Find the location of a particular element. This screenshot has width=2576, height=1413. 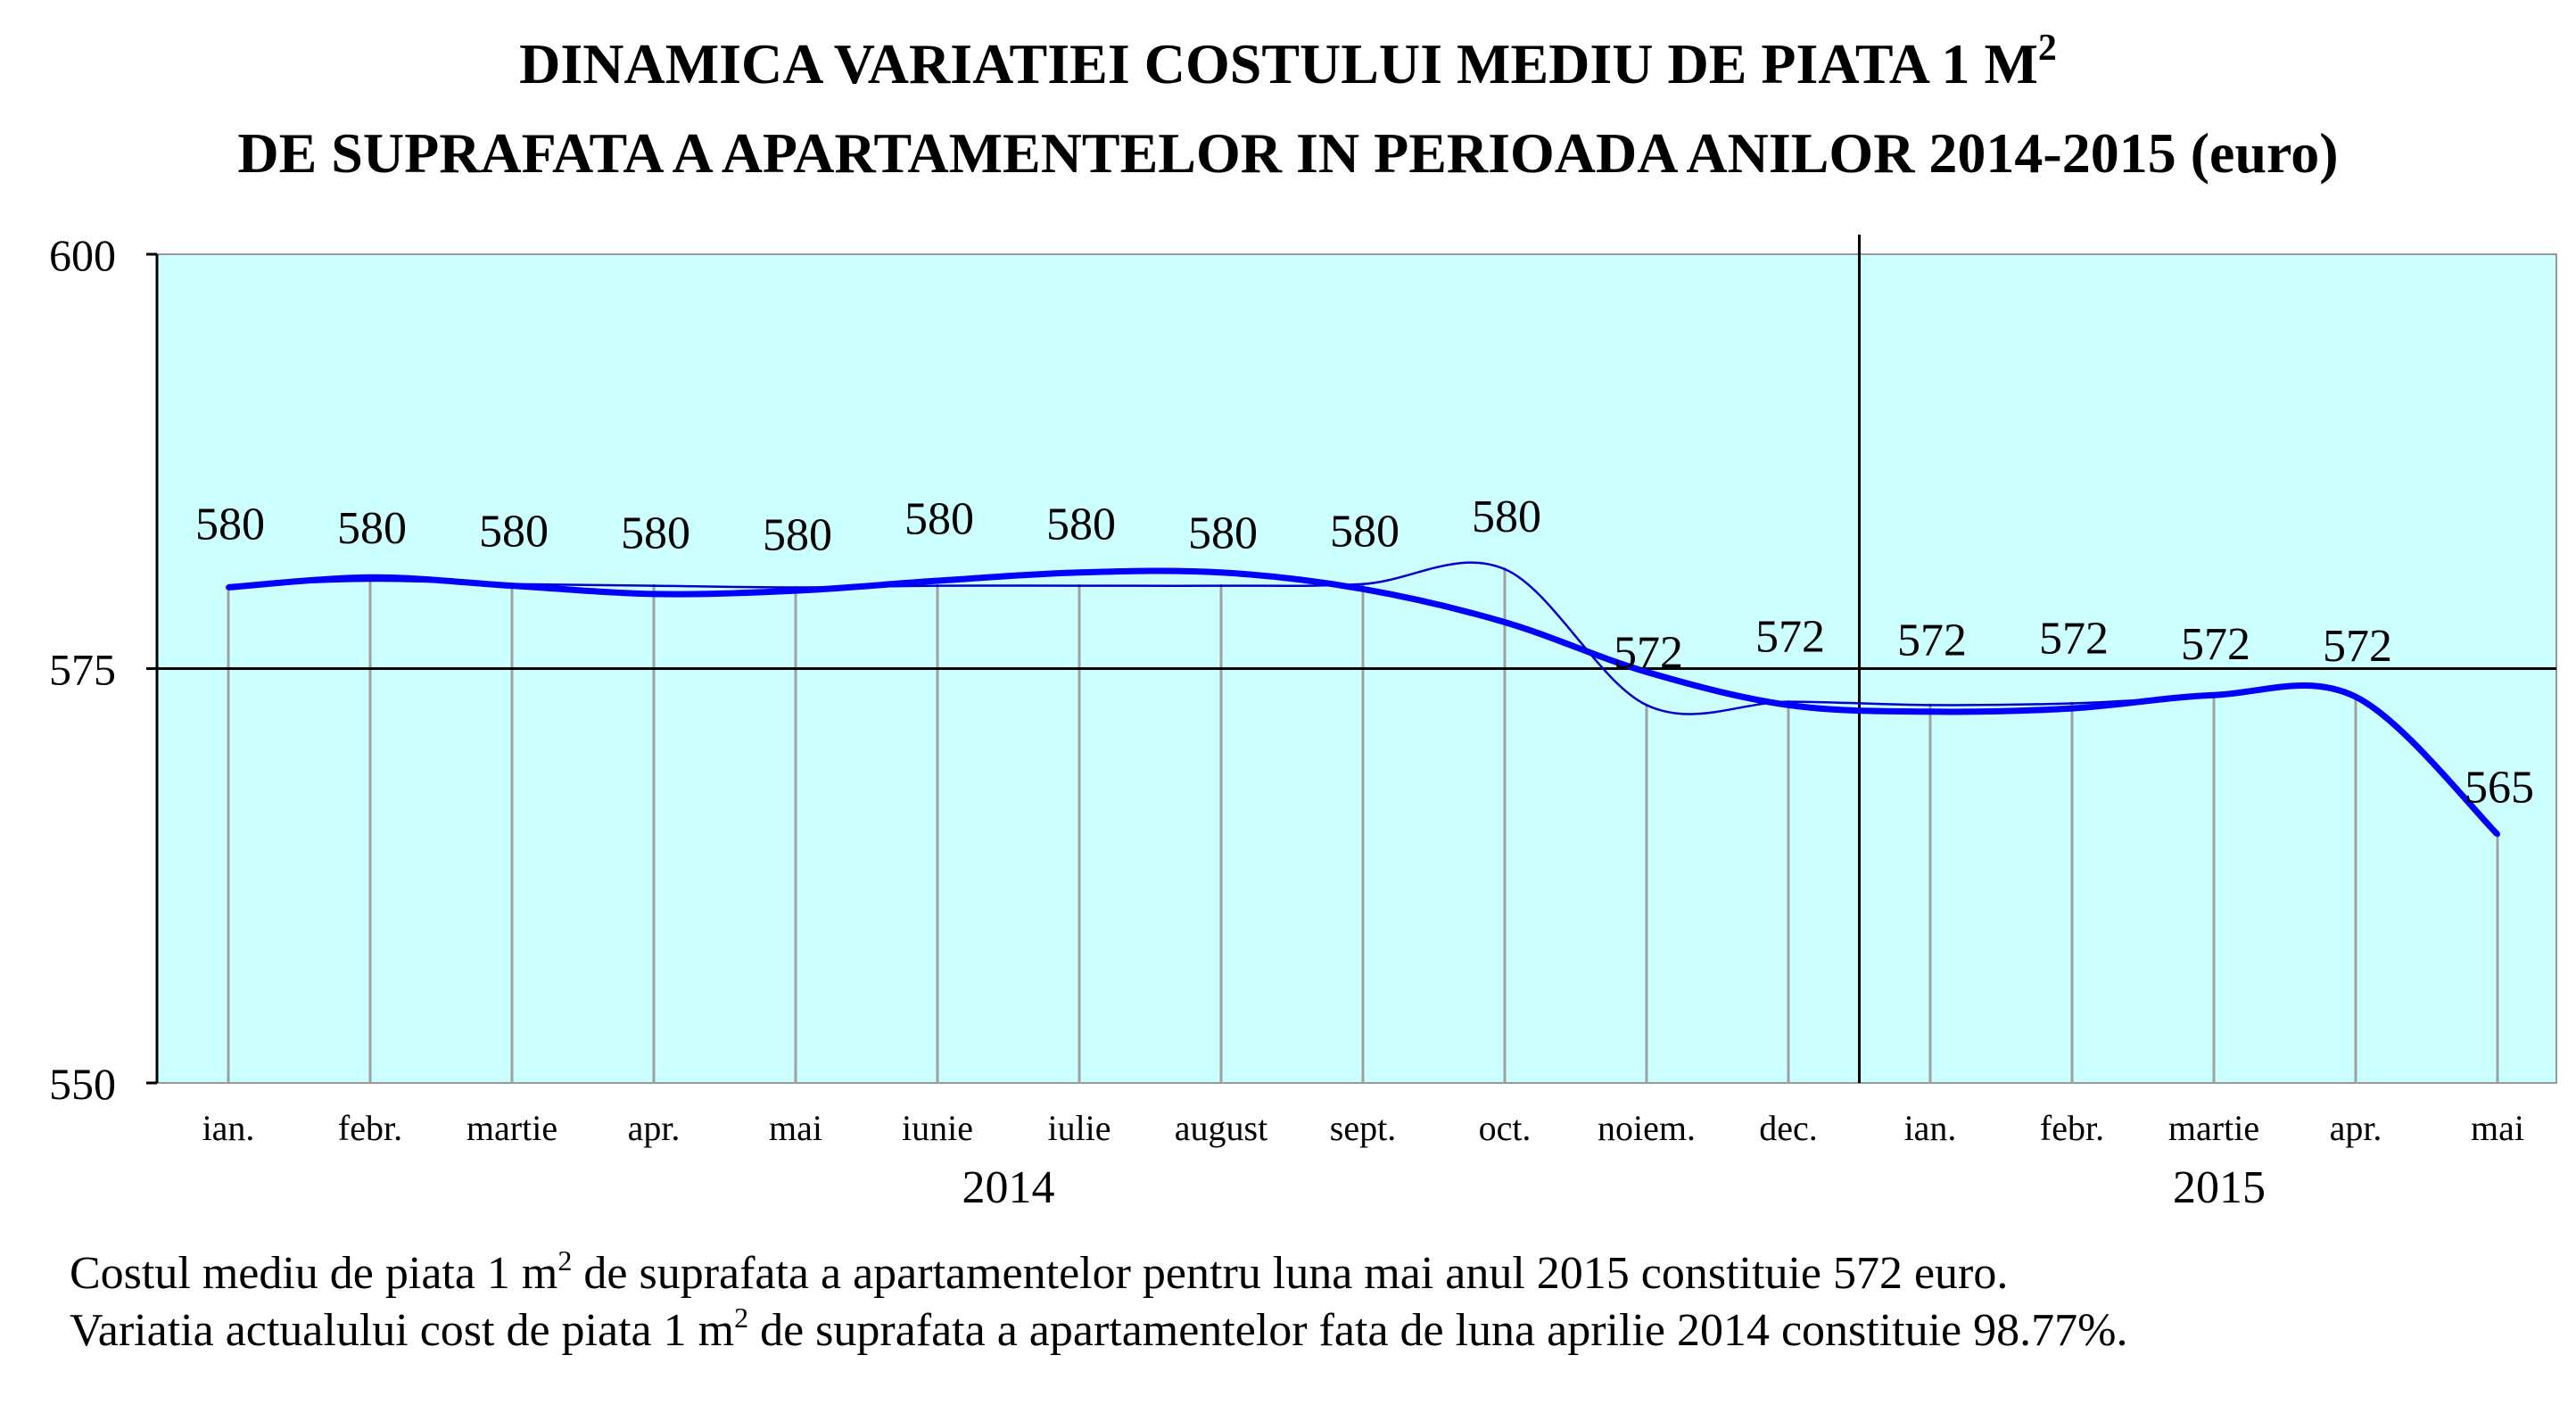

x-tick-label: dec. is located at coordinates (1789, 1128).